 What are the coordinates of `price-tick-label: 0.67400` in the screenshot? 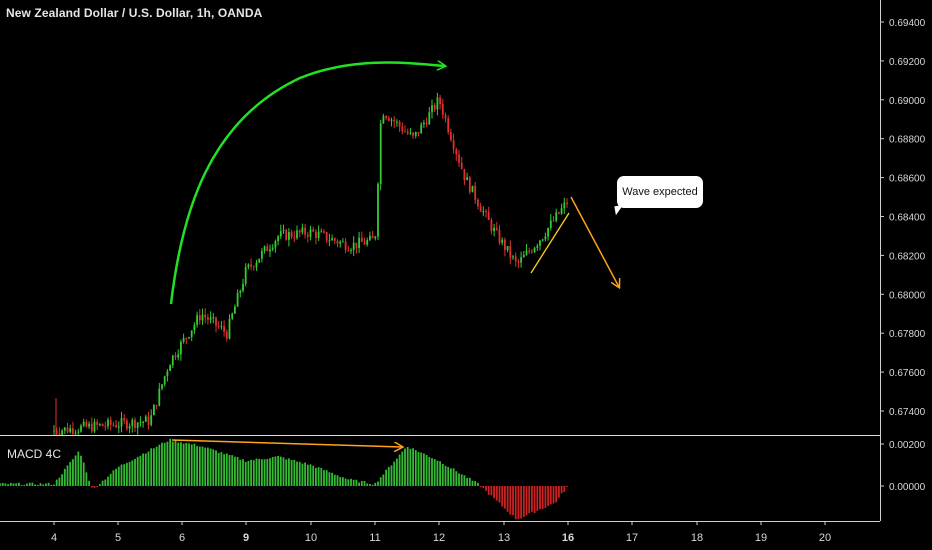 It's located at (907, 412).